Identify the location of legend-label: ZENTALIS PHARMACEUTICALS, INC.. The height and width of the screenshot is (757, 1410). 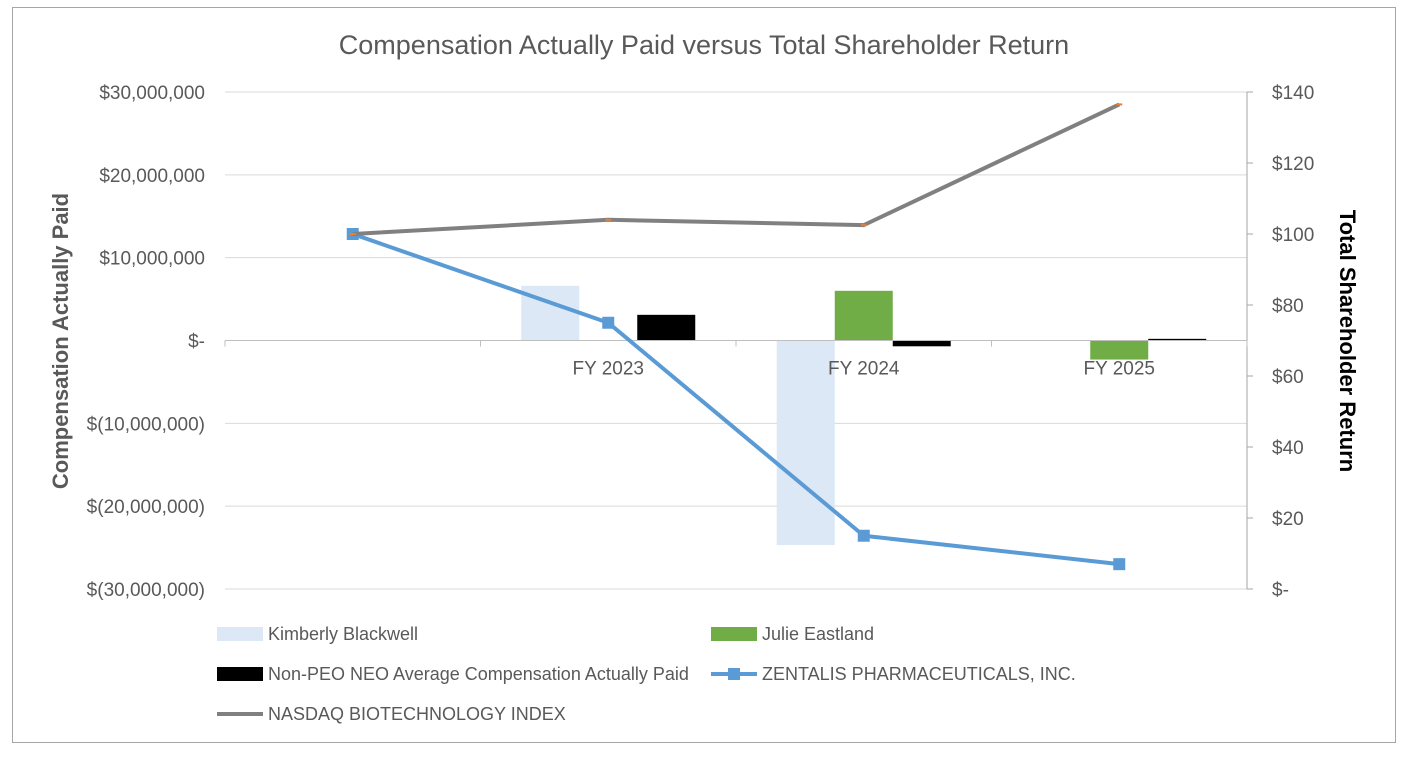
(919, 674).